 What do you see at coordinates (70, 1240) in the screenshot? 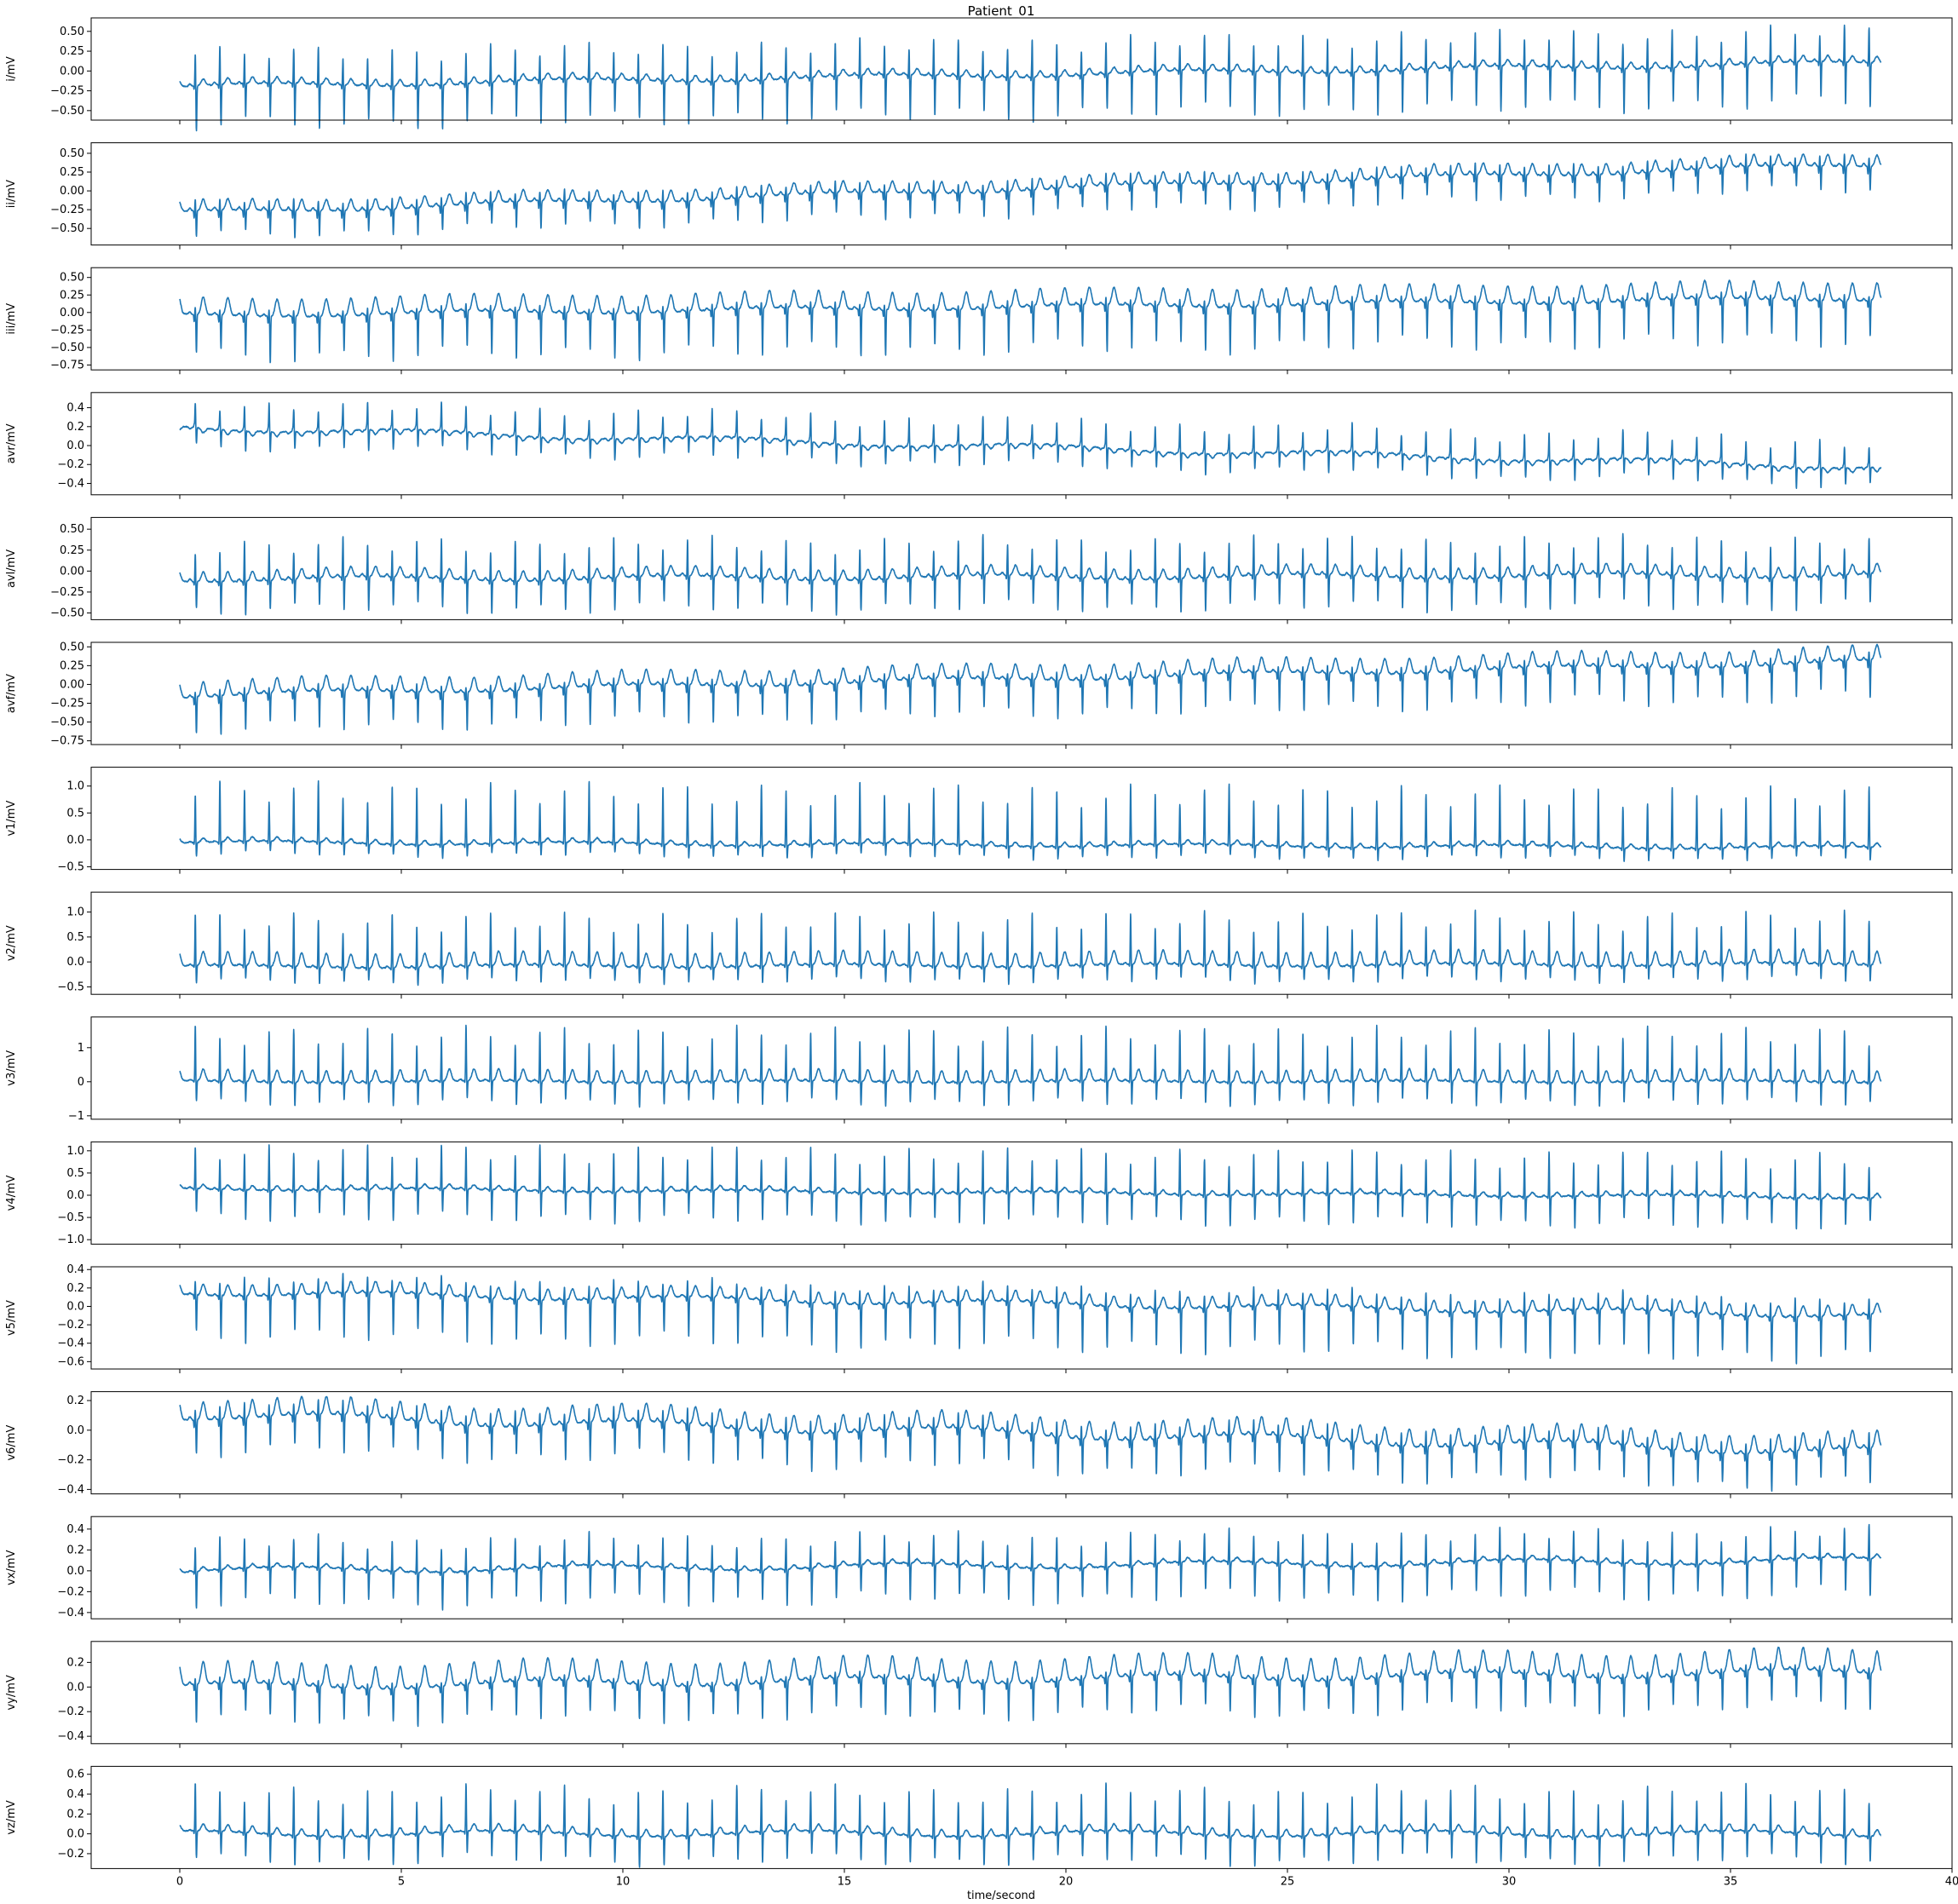
I see `y-tick-label: −1.0` at bounding box center [70, 1240].